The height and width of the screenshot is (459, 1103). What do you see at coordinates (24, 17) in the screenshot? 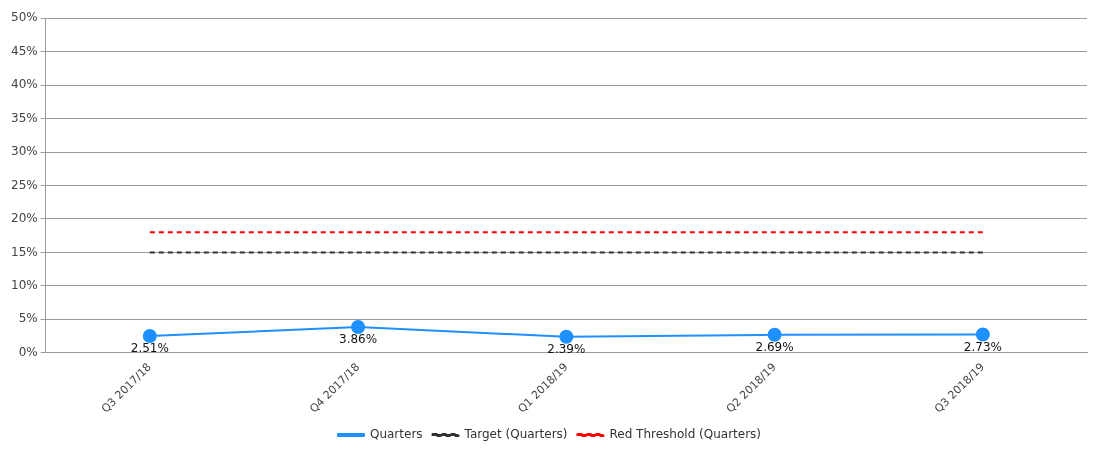
I see `y-tick-label: 50%` at bounding box center [24, 17].